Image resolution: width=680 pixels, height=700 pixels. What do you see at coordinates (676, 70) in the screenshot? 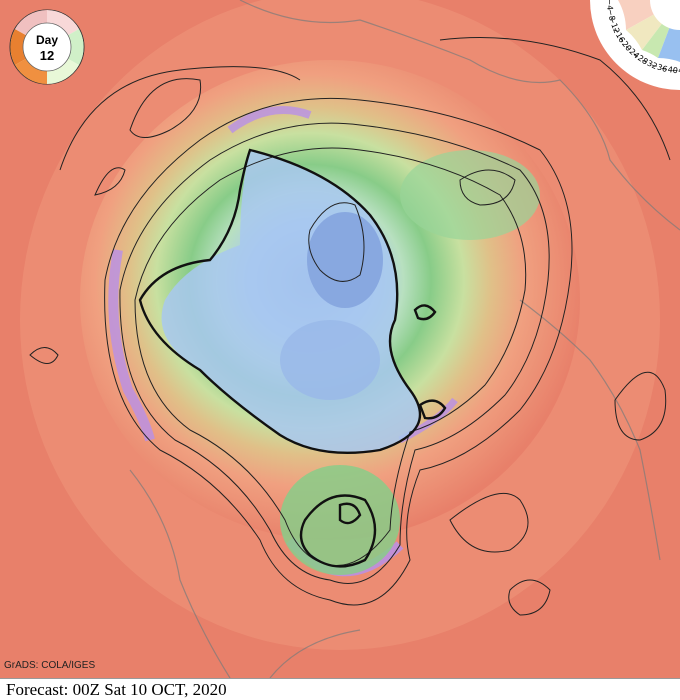
I see `scale-tick-label: −44` at bounding box center [676, 70].